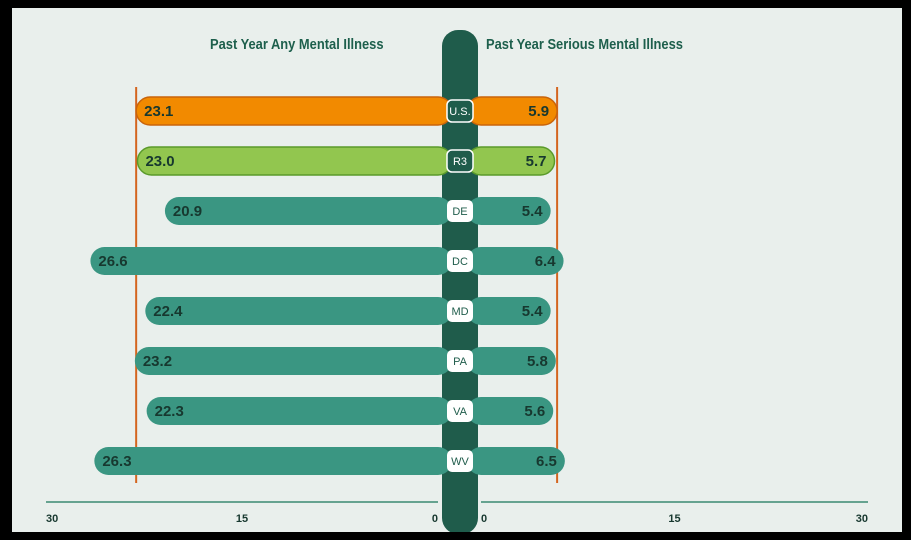 The image size is (911, 540). Describe the element at coordinates (546, 261) in the screenshot. I see `right-value-label-dc: 6.4` at that location.